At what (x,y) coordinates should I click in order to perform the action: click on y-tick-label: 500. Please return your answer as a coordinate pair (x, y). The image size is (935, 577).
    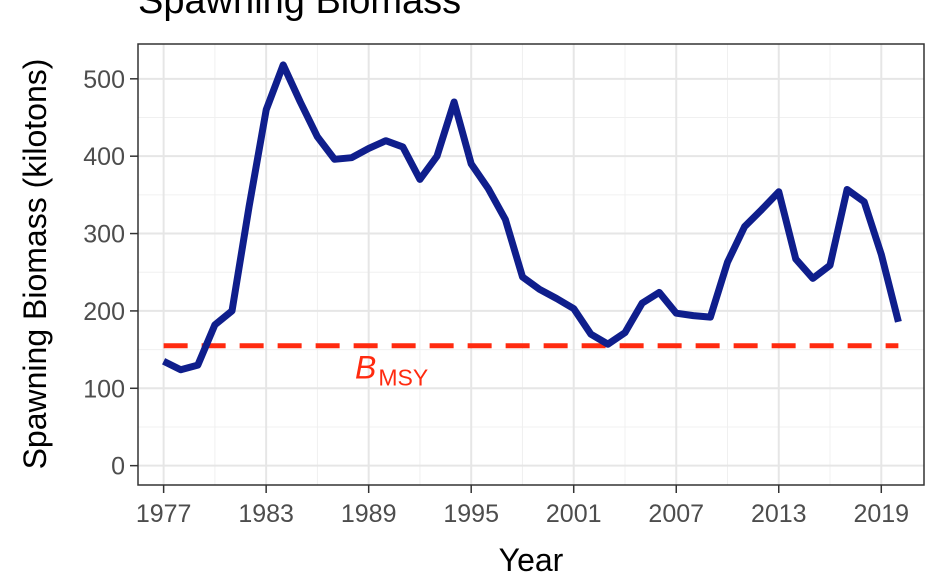
    Looking at the image, I should click on (104, 80).